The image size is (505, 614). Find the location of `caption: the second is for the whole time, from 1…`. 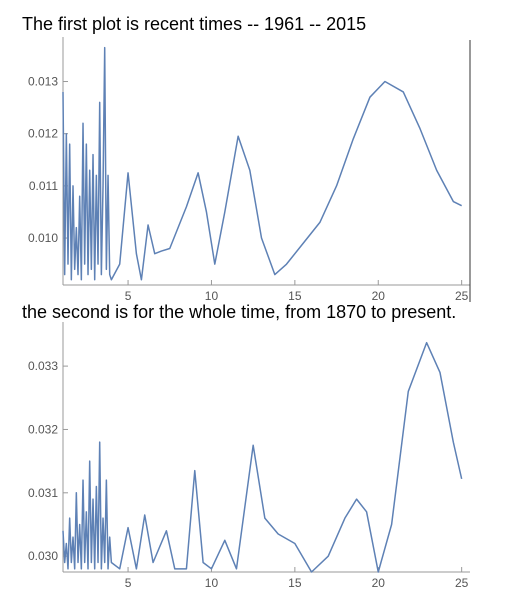

caption: the second is for the whole time, from 1… is located at coordinates (239, 312).